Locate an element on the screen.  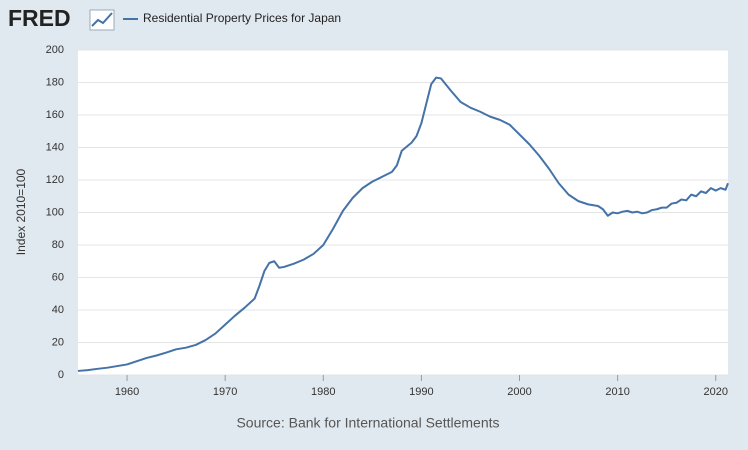
x-tick-label: 1980 is located at coordinates (323, 392).